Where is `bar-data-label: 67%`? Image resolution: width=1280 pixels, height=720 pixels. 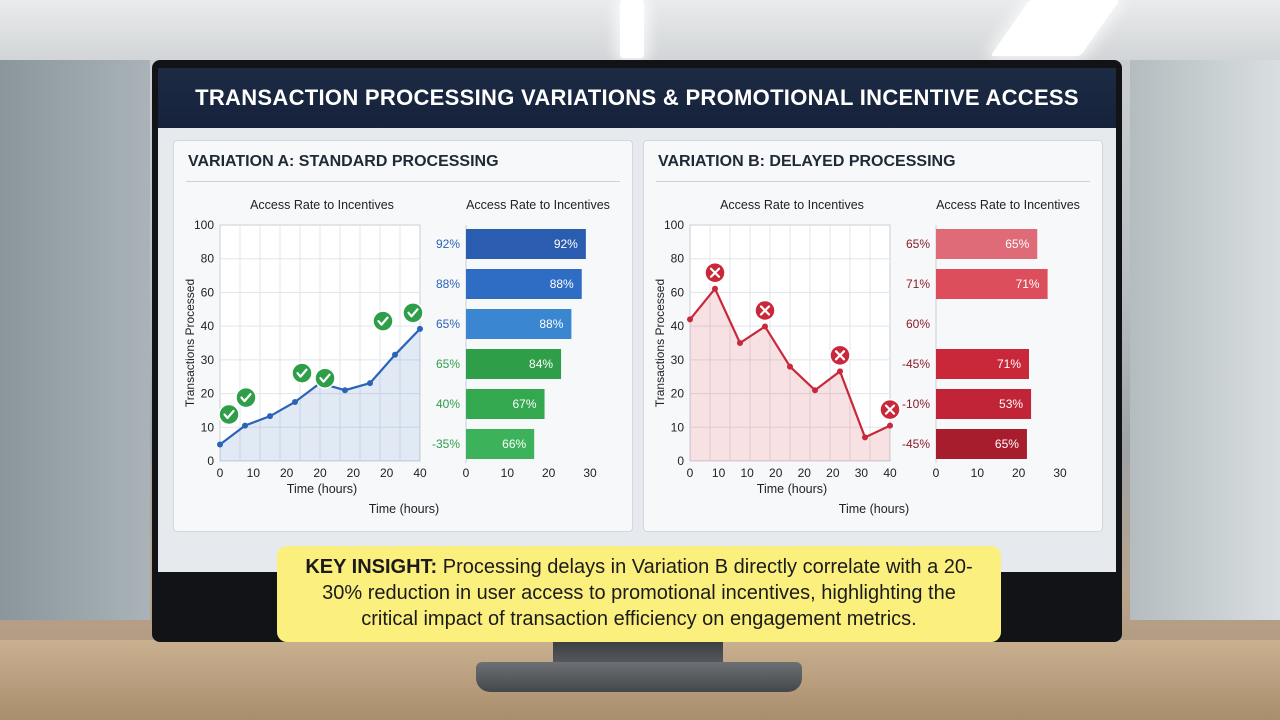 bar-data-label: 67% is located at coordinates (525, 404).